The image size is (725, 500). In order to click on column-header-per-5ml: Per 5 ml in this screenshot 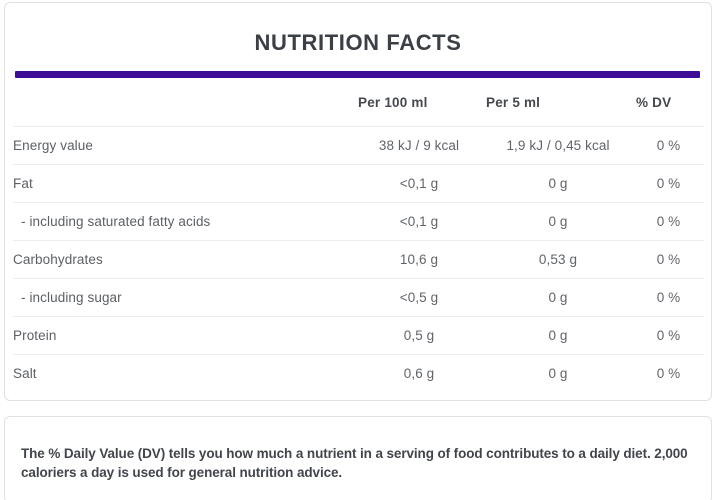, I will do `click(558, 102)`.